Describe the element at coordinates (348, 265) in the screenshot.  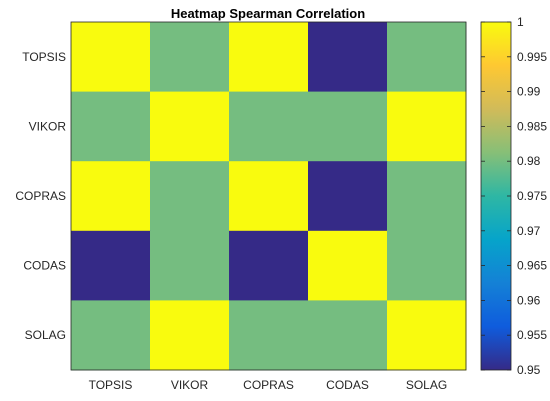
I see `heatmap-cell-codas-codas` at that location.